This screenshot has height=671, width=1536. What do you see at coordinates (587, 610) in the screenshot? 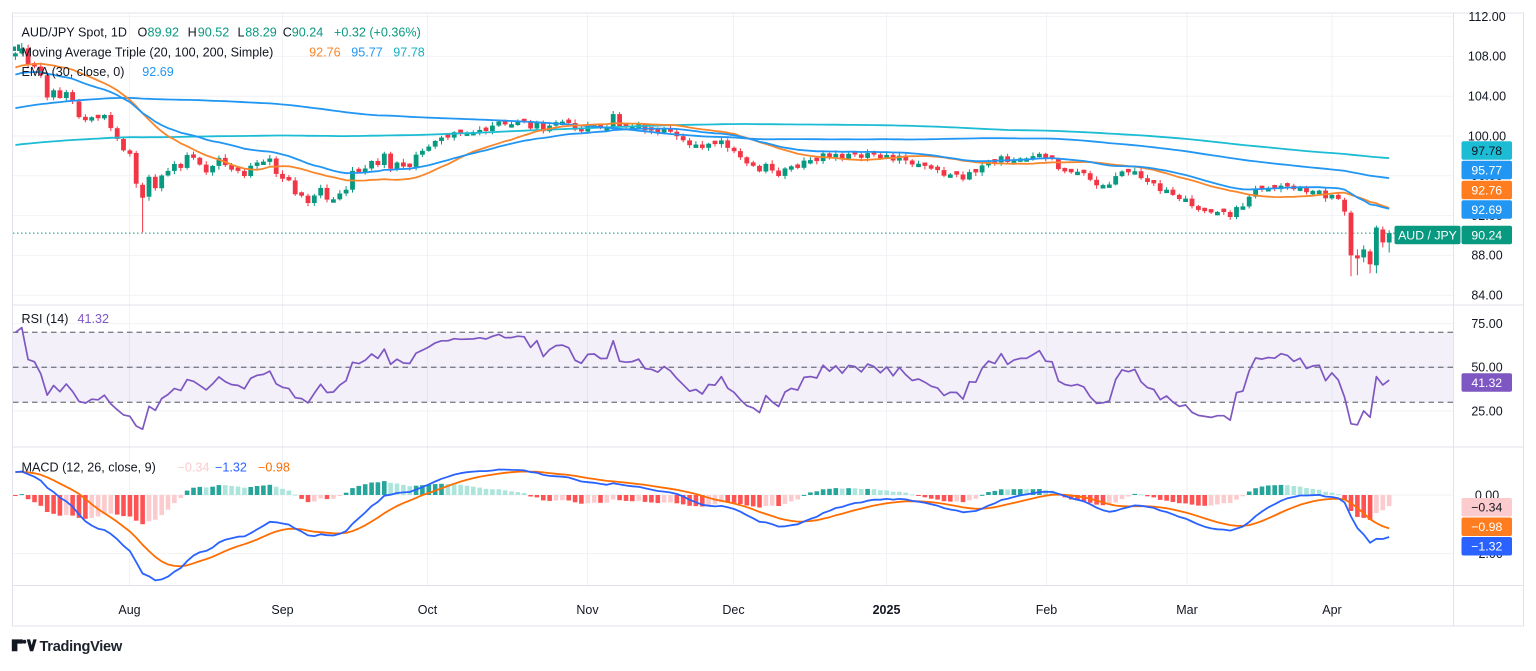
I see `svg-text: Nov` at bounding box center [587, 610].